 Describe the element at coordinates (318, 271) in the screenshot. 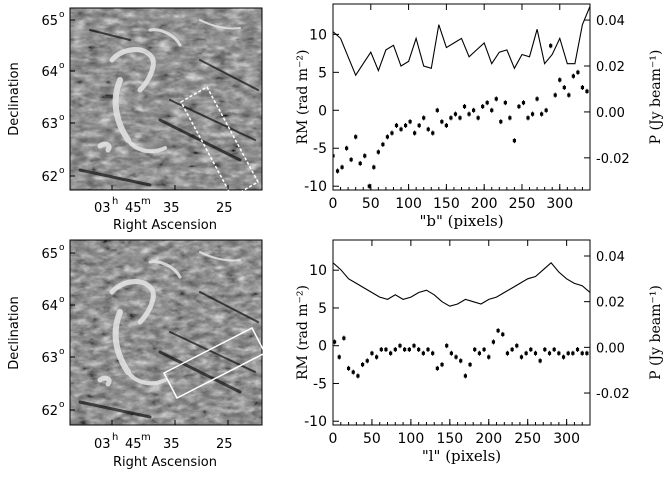

I see `y-left-tick-label: 10` at that location.